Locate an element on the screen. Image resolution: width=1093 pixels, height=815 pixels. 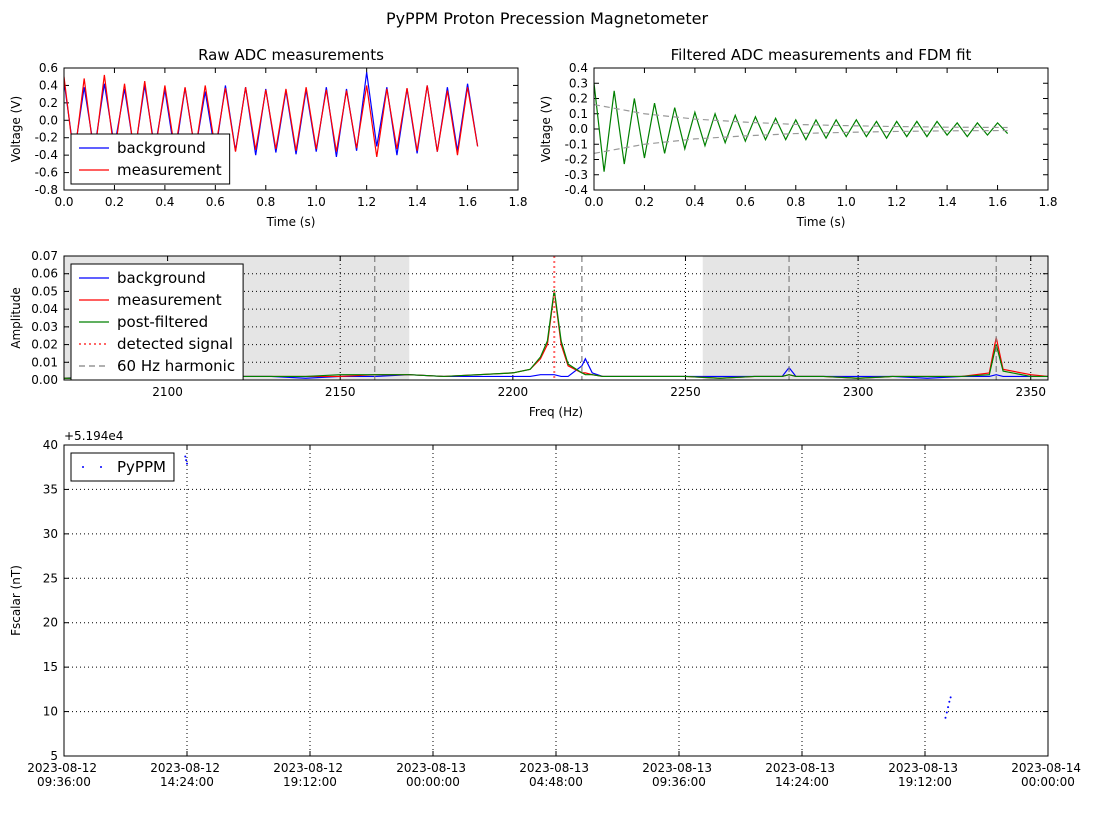
chart-title: Filtered ADC measurements and FDM fit is located at coordinates (821, 55).